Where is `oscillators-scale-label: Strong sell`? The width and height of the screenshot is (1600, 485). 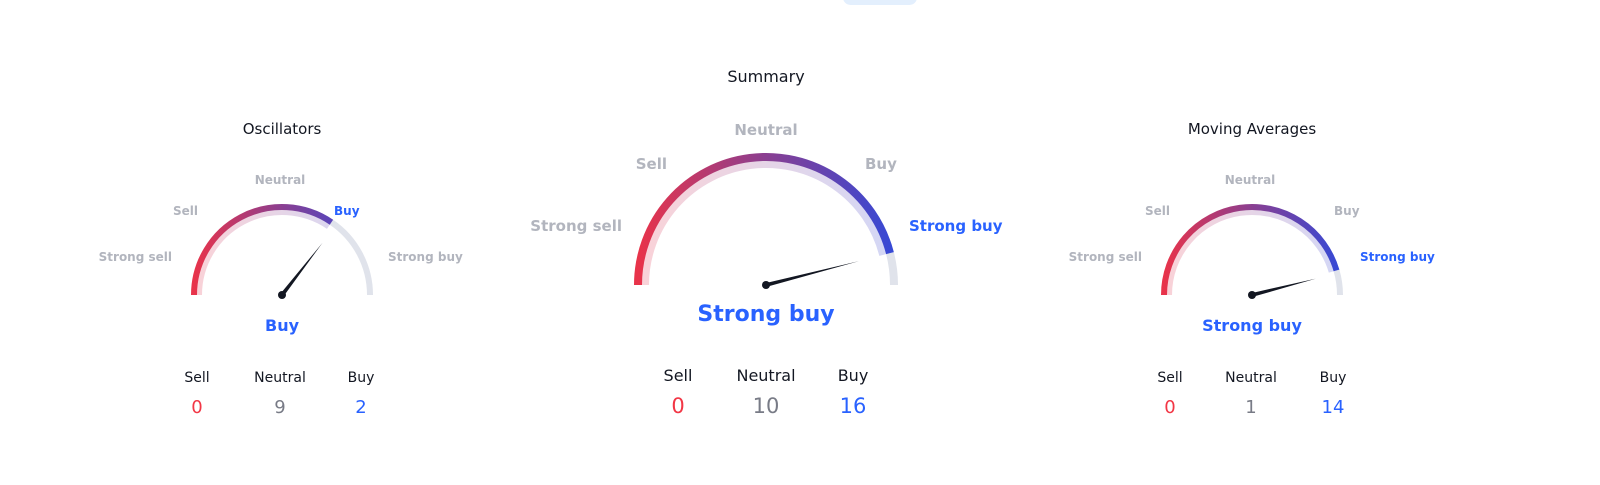
oscillators-scale-label: Strong sell is located at coordinates (135, 257).